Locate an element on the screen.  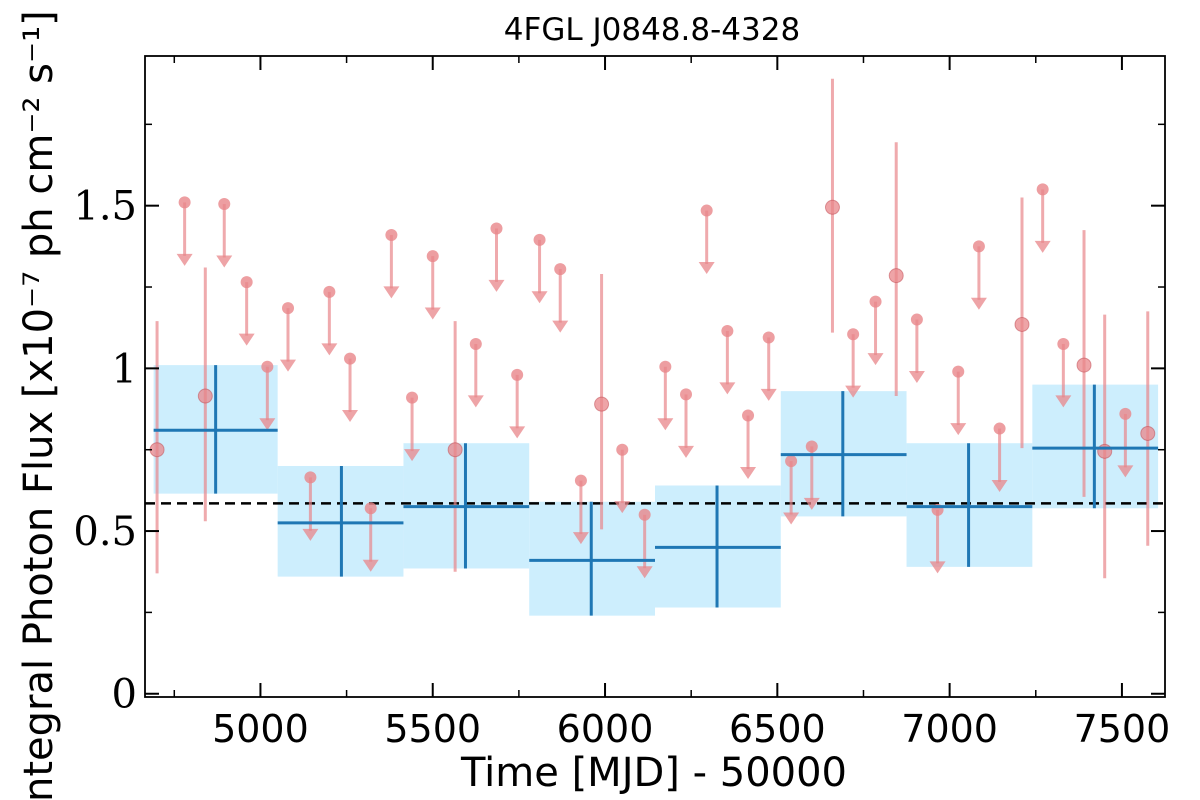
y-tick-label: 1 is located at coordinates (124, 369).